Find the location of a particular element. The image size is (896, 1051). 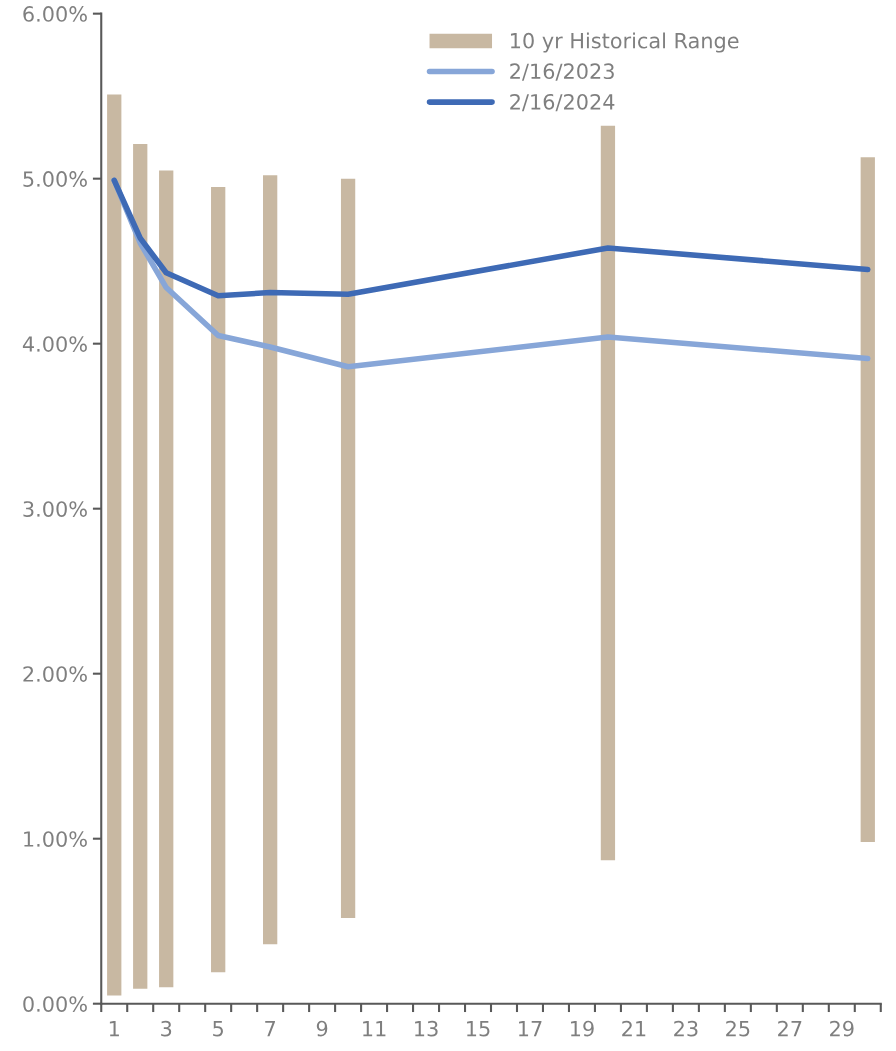

x-tick-label: 11 is located at coordinates (374, 1029).